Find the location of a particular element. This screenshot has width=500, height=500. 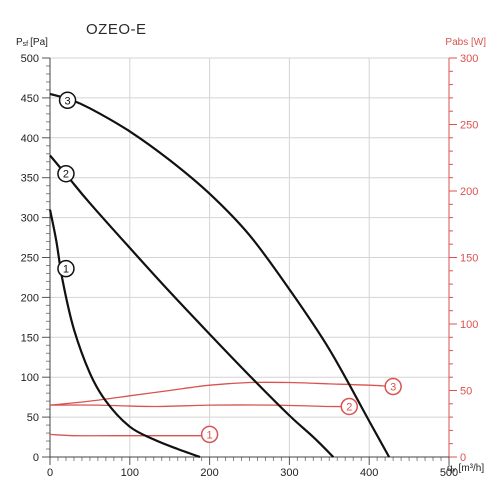

left-axis-label-sub: sf is located at coordinates (26, 44).